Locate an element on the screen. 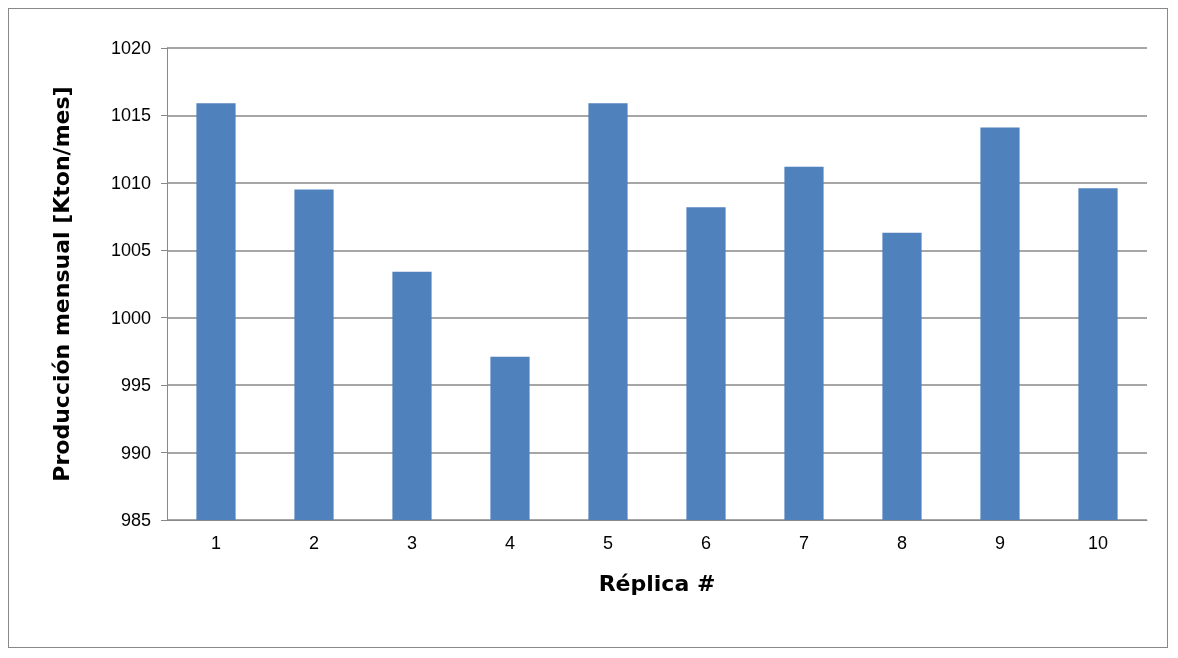  y-tick-label: 995 is located at coordinates (135, 385).